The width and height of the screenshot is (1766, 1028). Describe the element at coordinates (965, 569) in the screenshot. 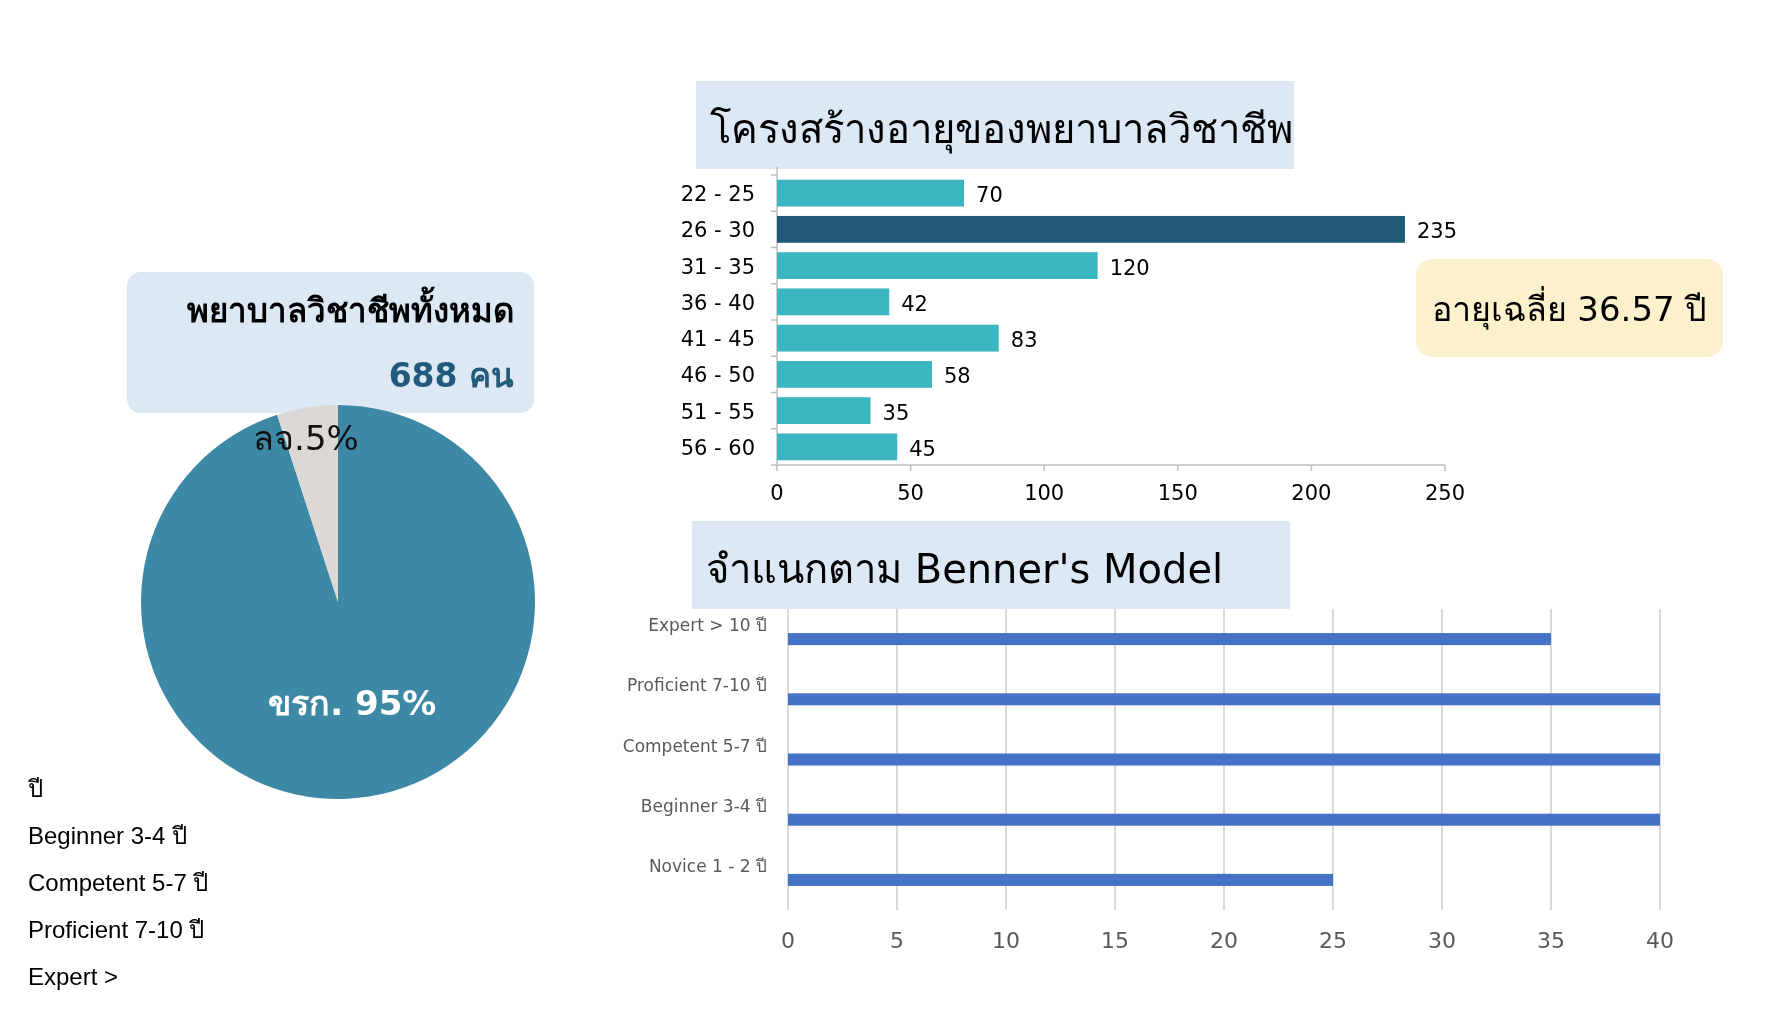

I see `chart-title: จำแนกตาม Benner's Model` at that location.